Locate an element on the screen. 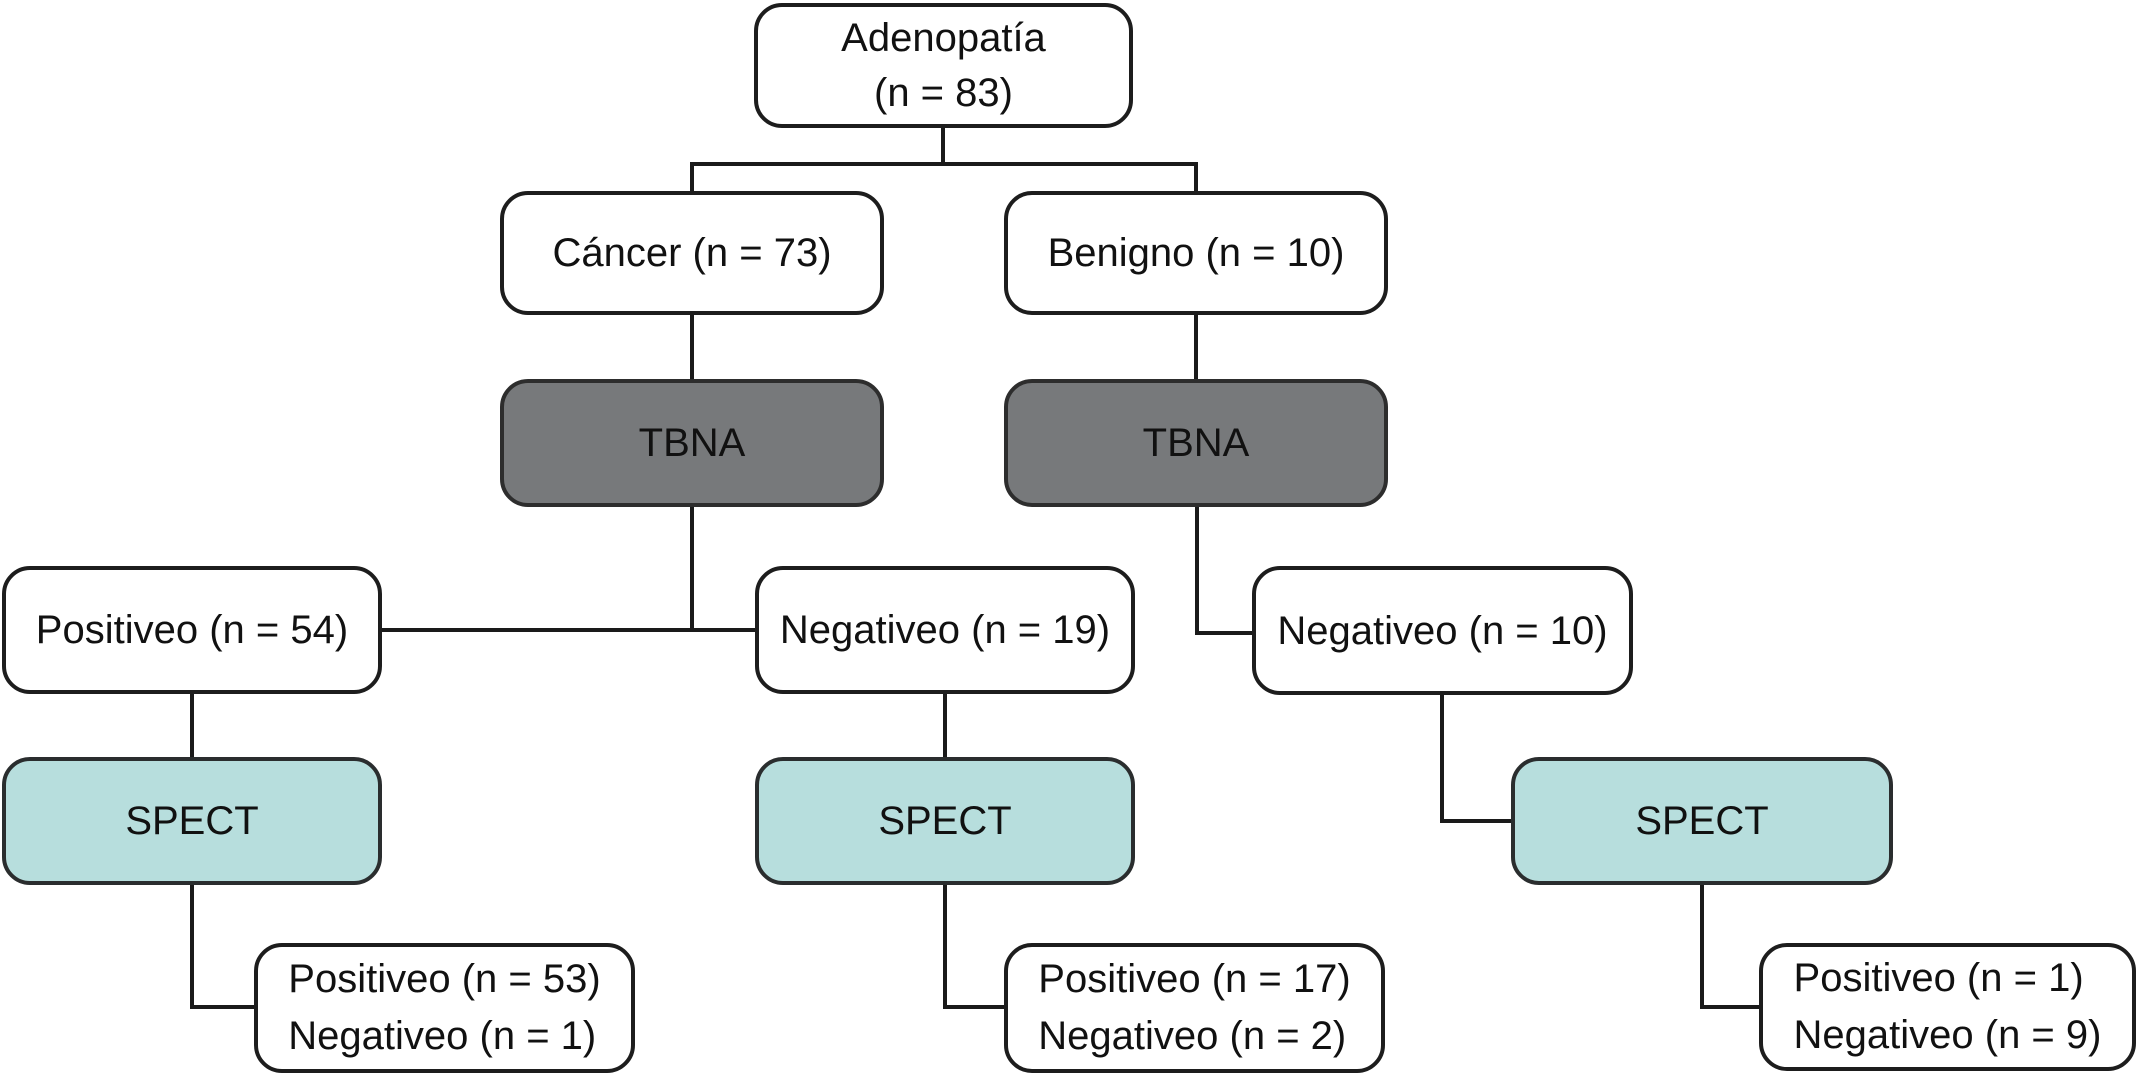 The width and height of the screenshot is (2142, 1077). node-result-middle: Positiveo (n = 17) Negativeo (n = 2) is located at coordinates (1194, 1008).